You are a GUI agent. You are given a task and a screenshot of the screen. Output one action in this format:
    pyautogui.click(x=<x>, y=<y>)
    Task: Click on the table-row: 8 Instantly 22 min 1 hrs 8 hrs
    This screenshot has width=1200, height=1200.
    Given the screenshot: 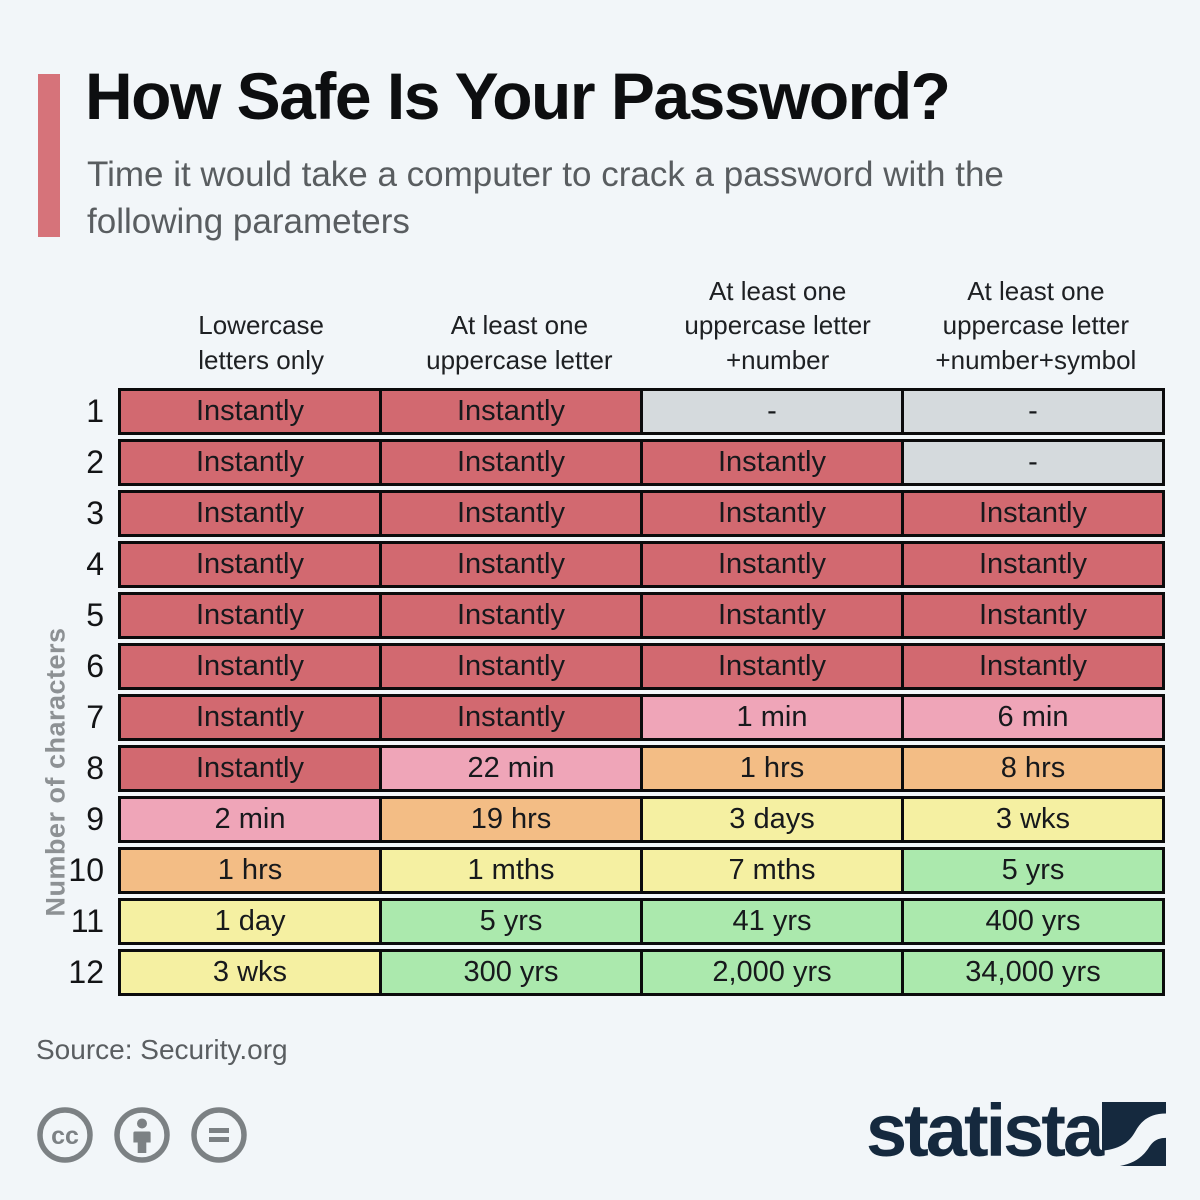 What is the action you would take?
    pyautogui.click(x=582, y=768)
    